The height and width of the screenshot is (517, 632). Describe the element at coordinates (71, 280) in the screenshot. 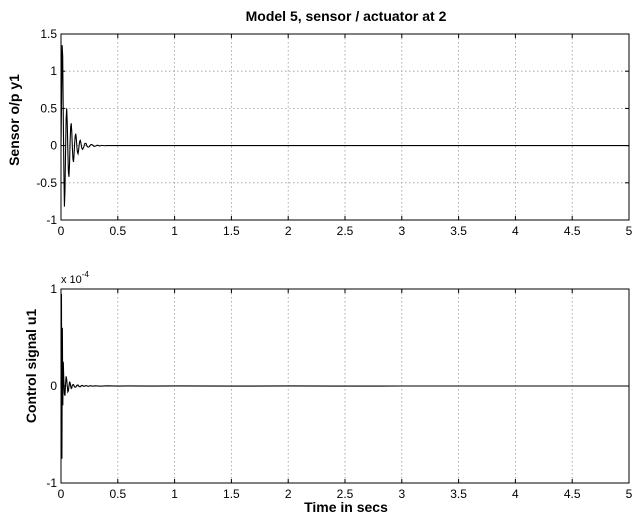

I see `multiplier-base: x 10` at that location.